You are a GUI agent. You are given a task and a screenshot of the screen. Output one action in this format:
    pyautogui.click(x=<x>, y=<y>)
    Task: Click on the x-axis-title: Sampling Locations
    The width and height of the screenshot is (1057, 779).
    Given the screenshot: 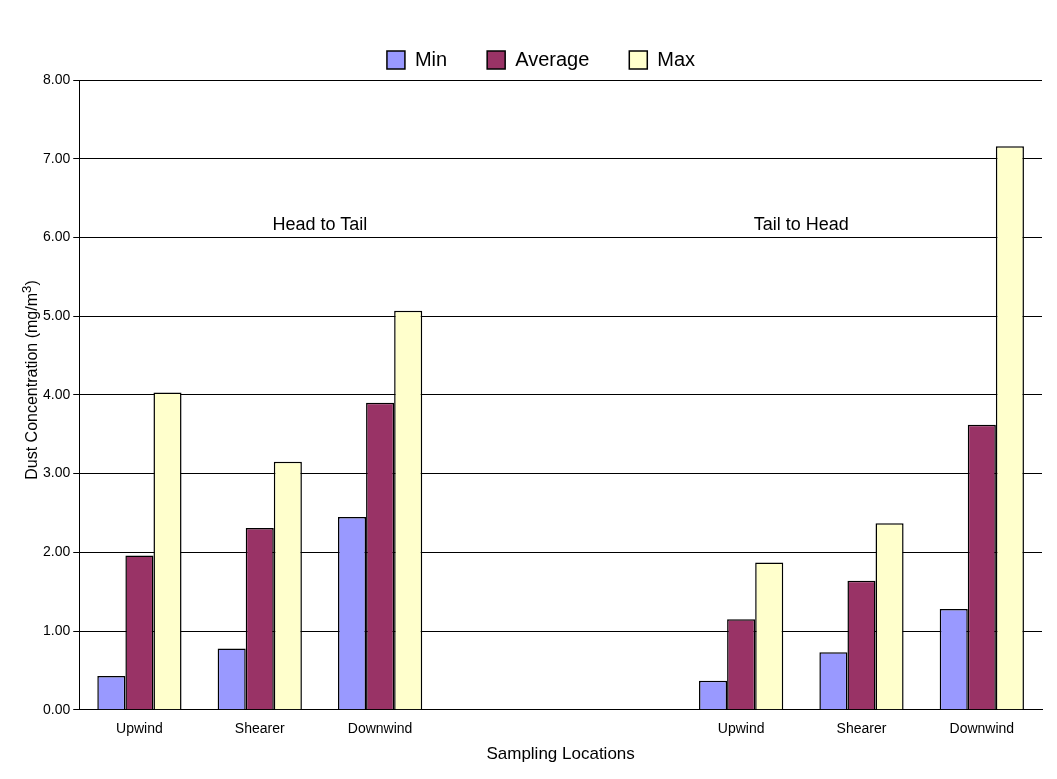 What is the action you would take?
    pyautogui.click(x=560, y=754)
    